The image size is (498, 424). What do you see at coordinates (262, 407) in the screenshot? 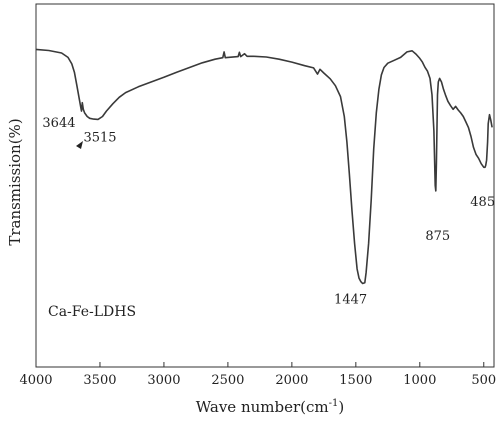
I see `x-axis-label-main: Wave number(cm` at bounding box center [262, 407].